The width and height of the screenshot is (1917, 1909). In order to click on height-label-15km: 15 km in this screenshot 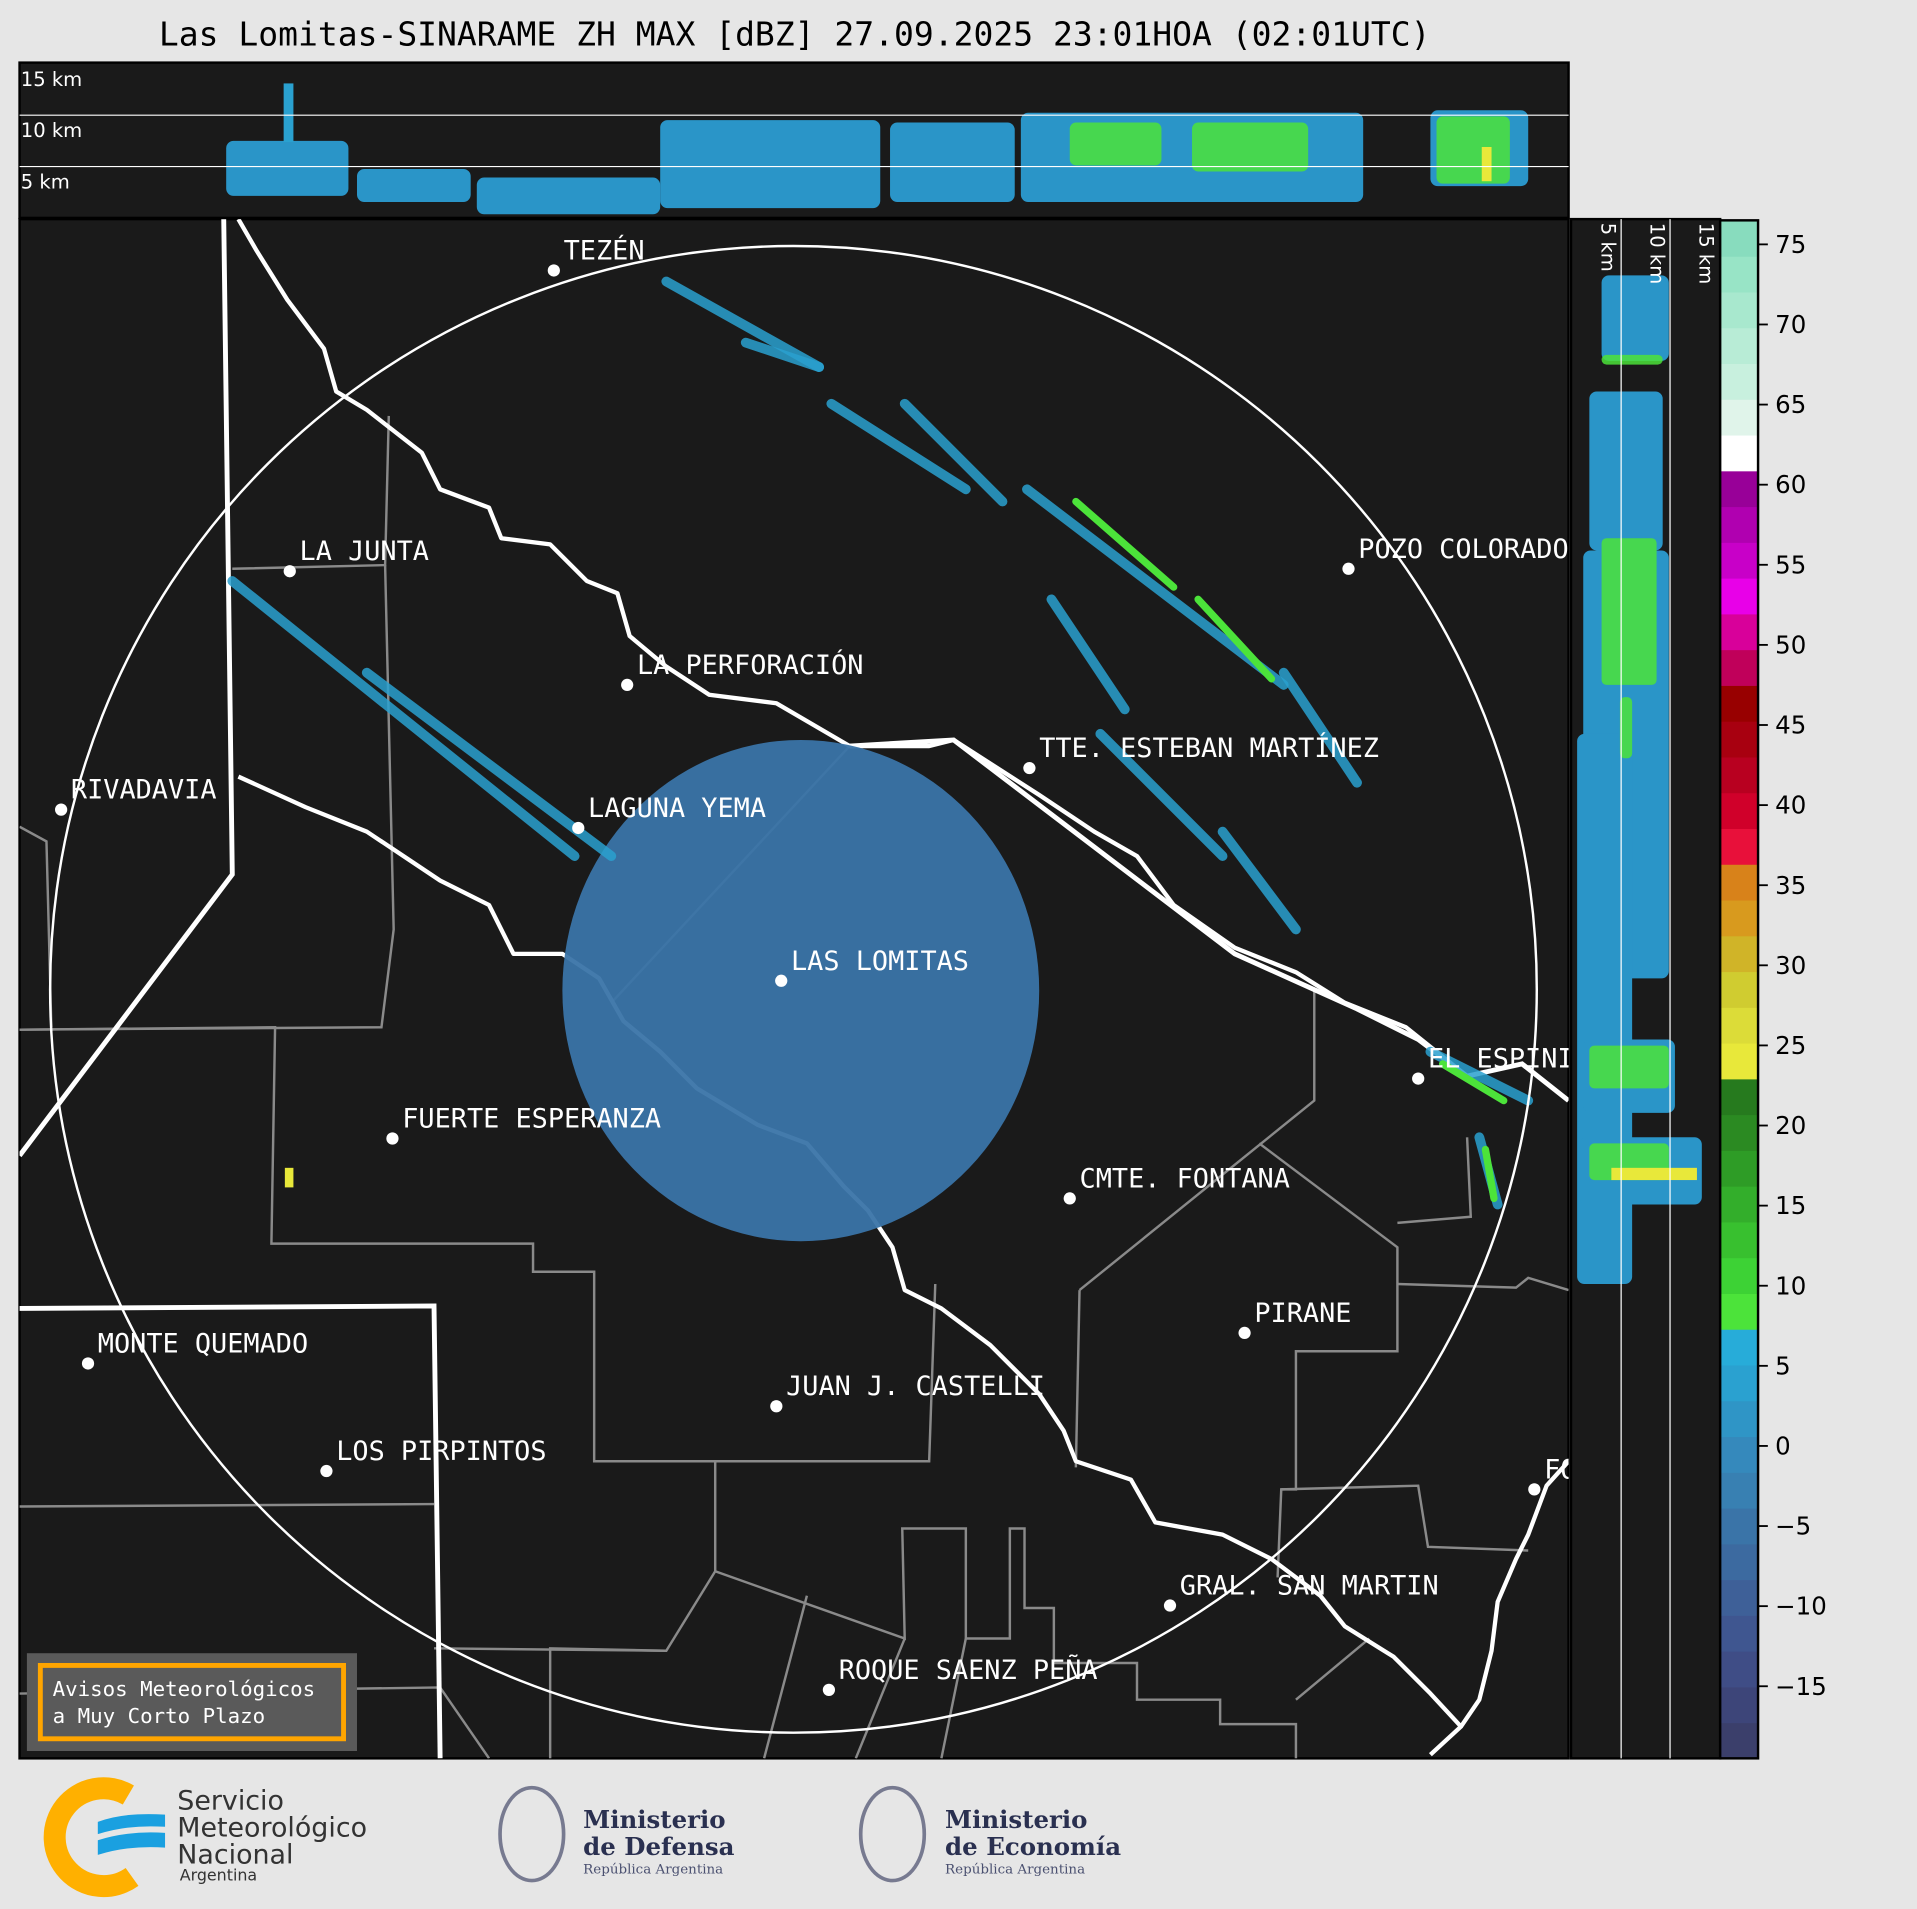, I will do `click(51, 79)`.